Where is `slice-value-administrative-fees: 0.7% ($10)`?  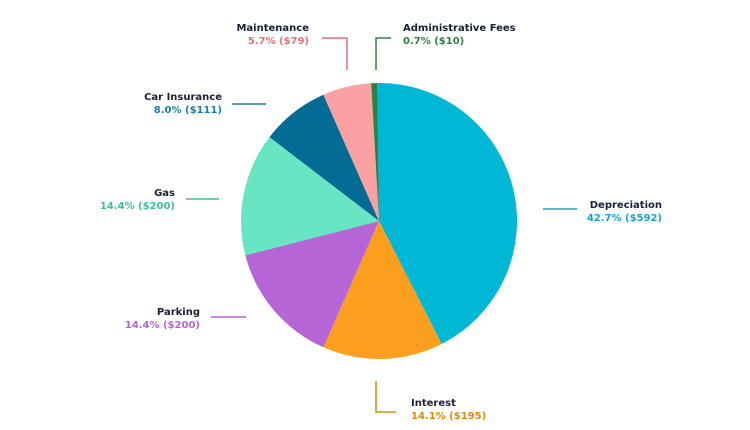 slice-value-administrative-fees: 0.7% ($10) is located at coordinates (433, 41).